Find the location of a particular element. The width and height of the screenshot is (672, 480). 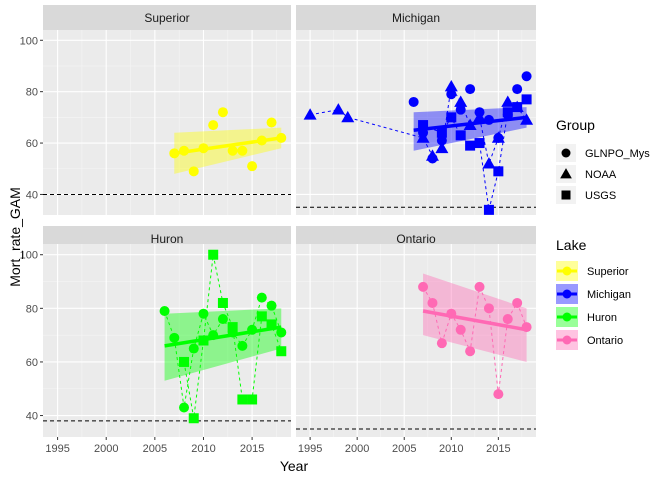

legend-lake-label: Michigan is located at coordinates (609, 295).